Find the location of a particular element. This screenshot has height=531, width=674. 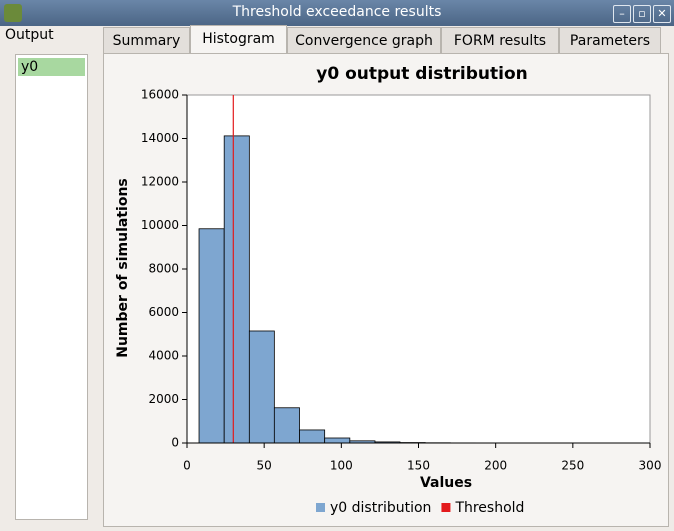

tab-active: Histogram is located at coordinates (238, 39).